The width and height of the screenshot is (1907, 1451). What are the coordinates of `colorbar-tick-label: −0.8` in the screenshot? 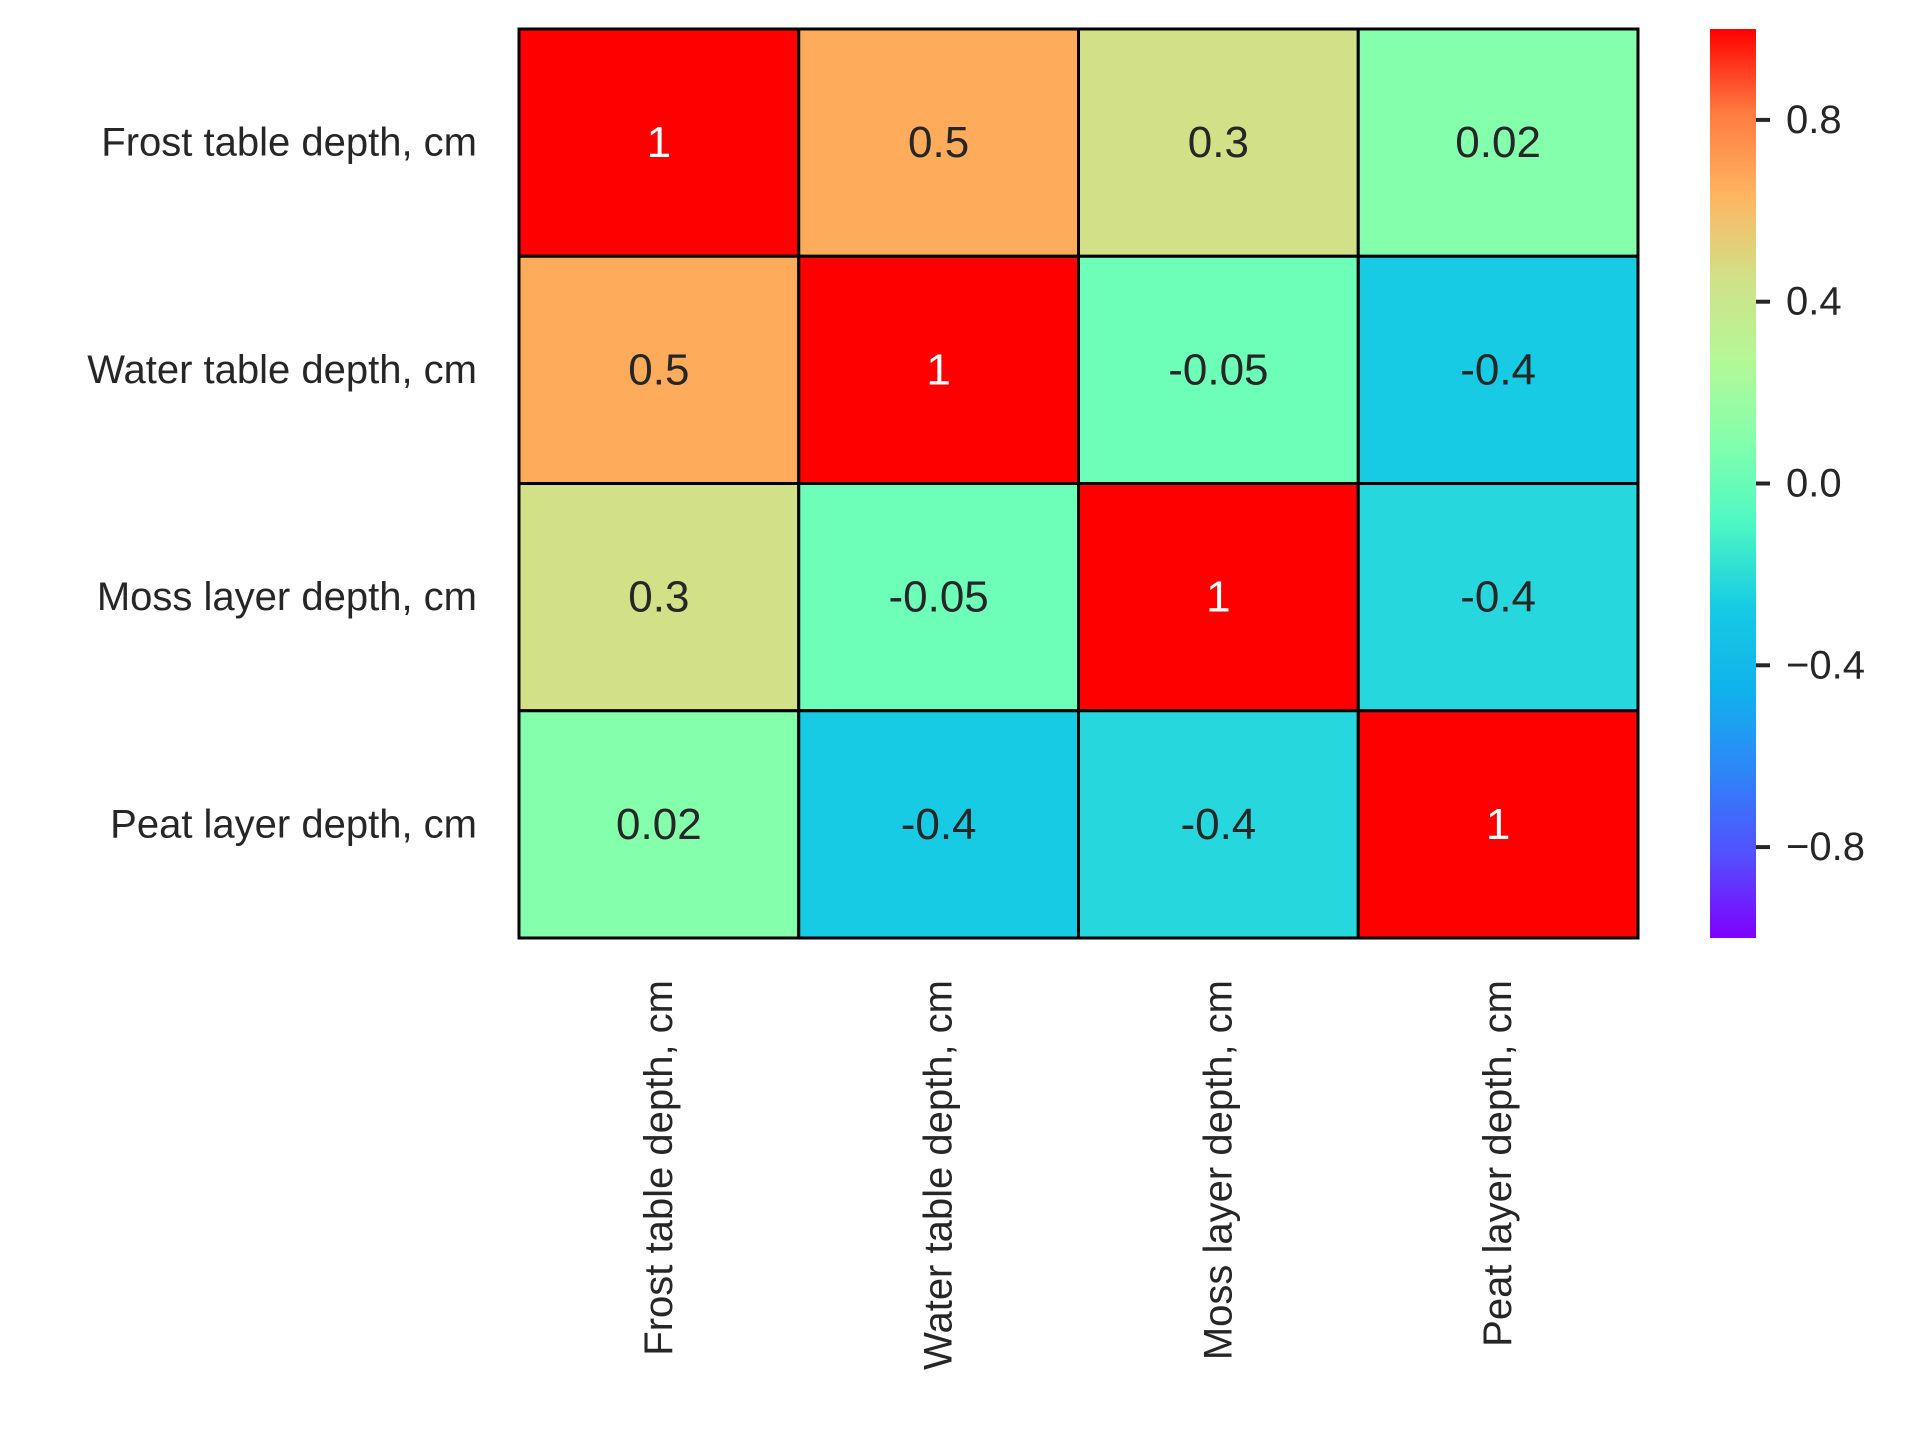 It's located at (1825, 847).